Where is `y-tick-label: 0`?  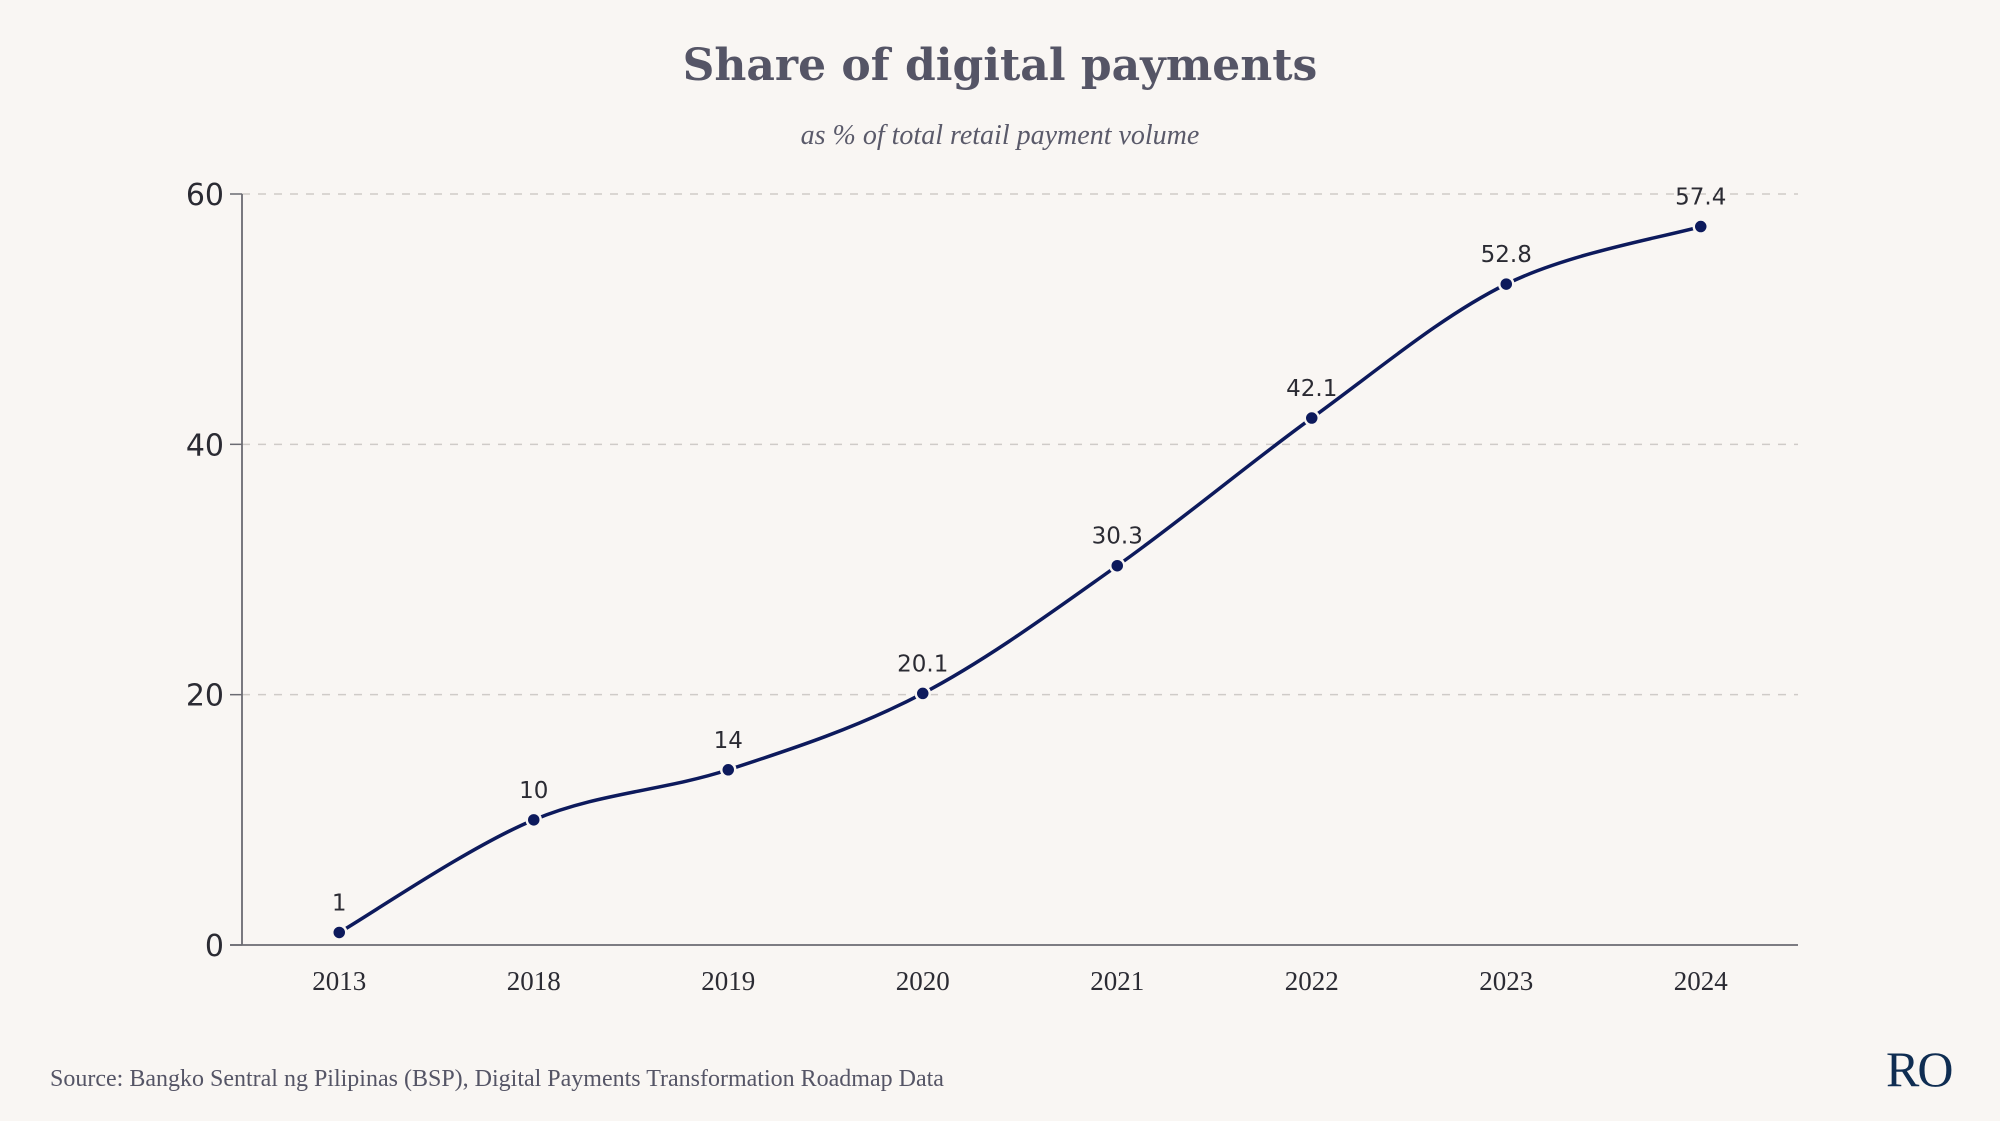
y-tick-label: 0 is located at coordinates (214, 946).